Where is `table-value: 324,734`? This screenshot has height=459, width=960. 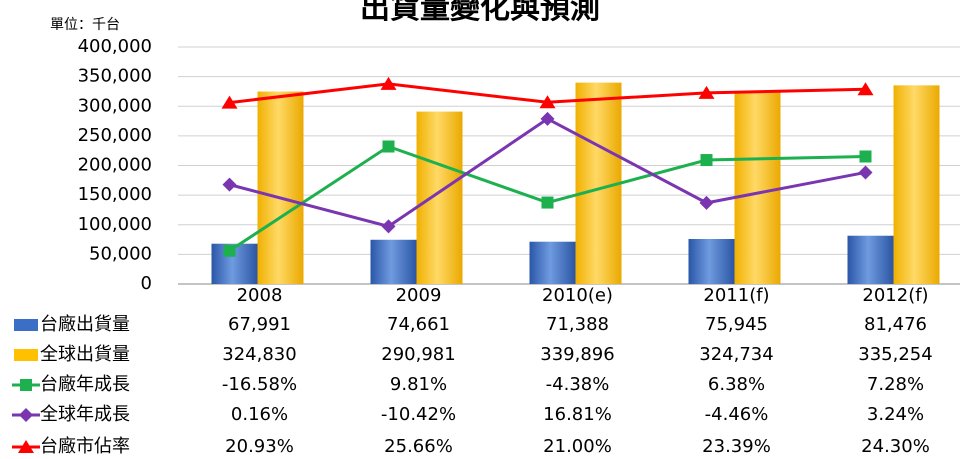
table-value: 324,734 is located at coordinates (736, 354).